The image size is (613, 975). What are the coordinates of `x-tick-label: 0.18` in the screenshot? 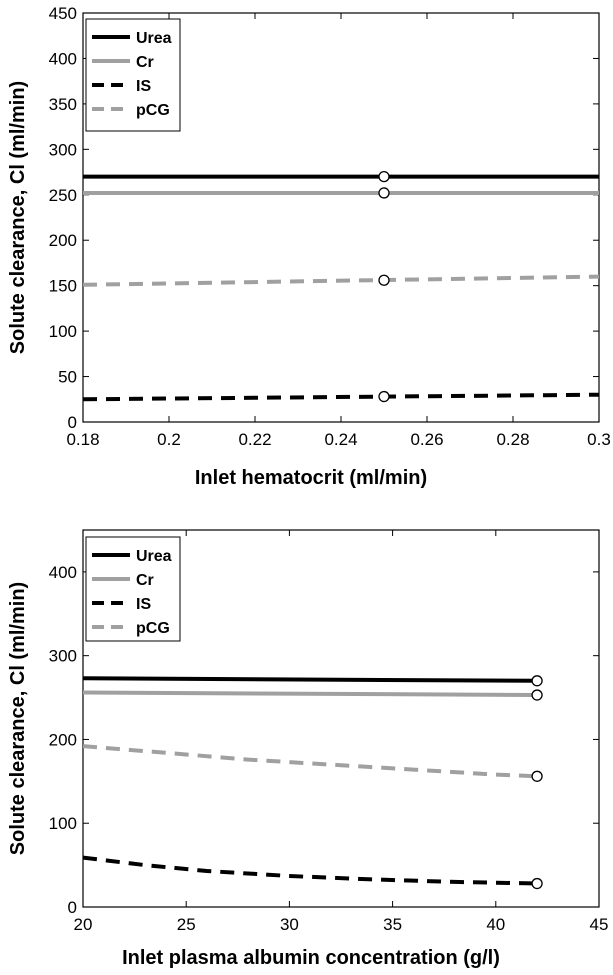 It's located at (82, 439).